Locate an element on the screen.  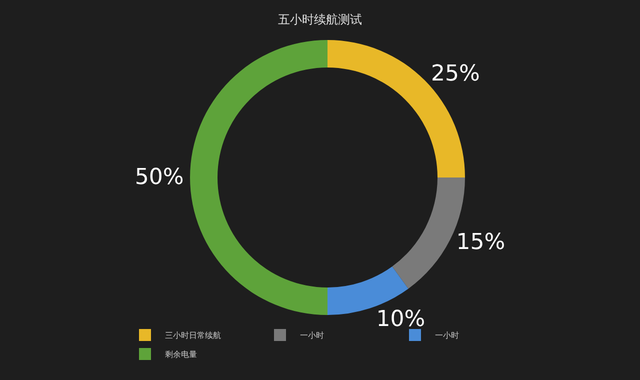
data-label: 25% is located at coordinates (455, 74).